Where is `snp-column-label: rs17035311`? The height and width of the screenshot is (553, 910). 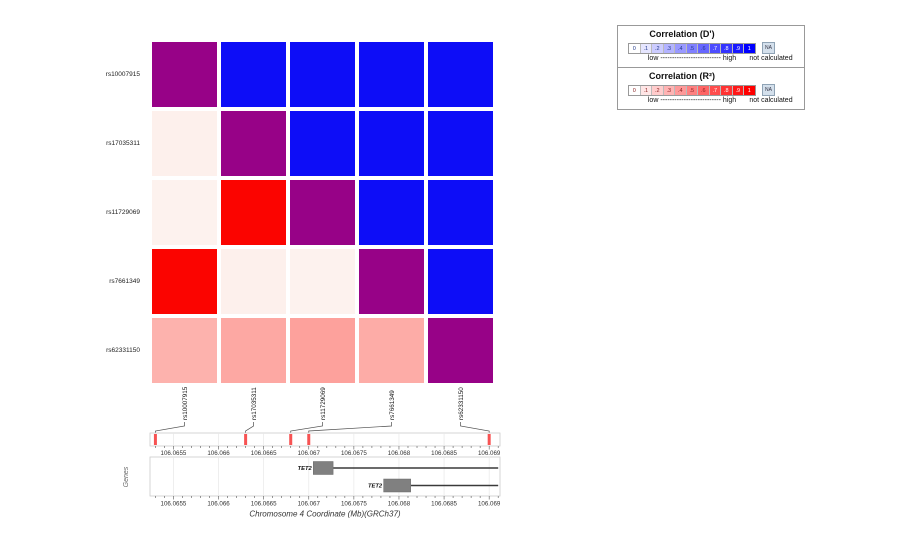
snp-column-label: rs17035311 is located at coordinates (254, 403).